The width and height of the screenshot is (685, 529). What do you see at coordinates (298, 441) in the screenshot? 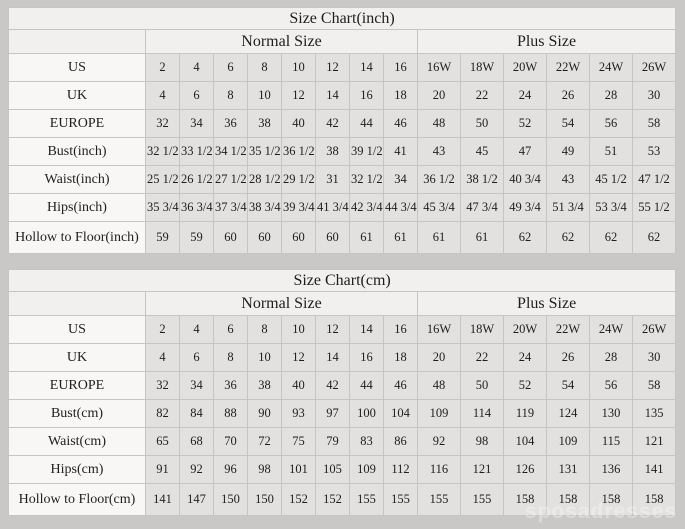
I see `size-value-cell: 75` at bounding box center [298, 441].